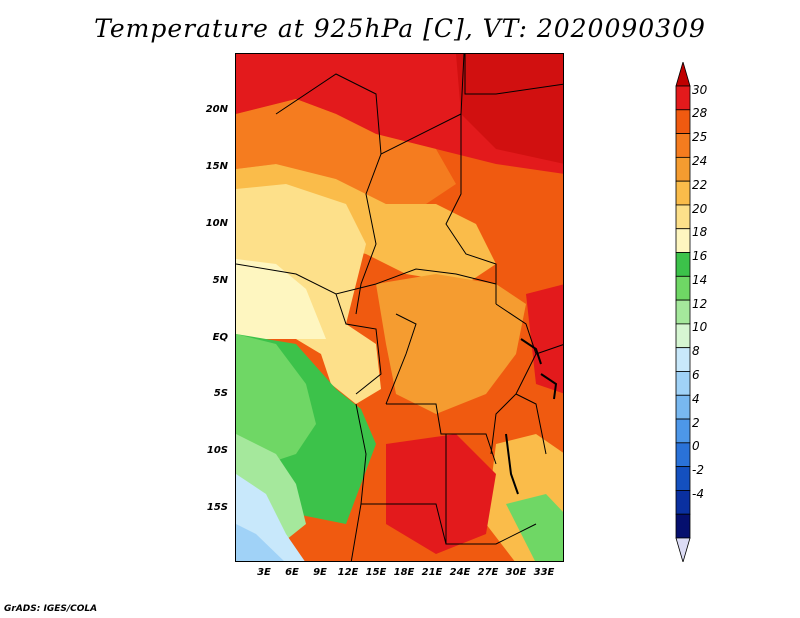 This screenshot has width=800, height=618. Describe the element at coordinates (696, 446) in the screenshot. I see `colorbar-tick-label: 0` at that location.